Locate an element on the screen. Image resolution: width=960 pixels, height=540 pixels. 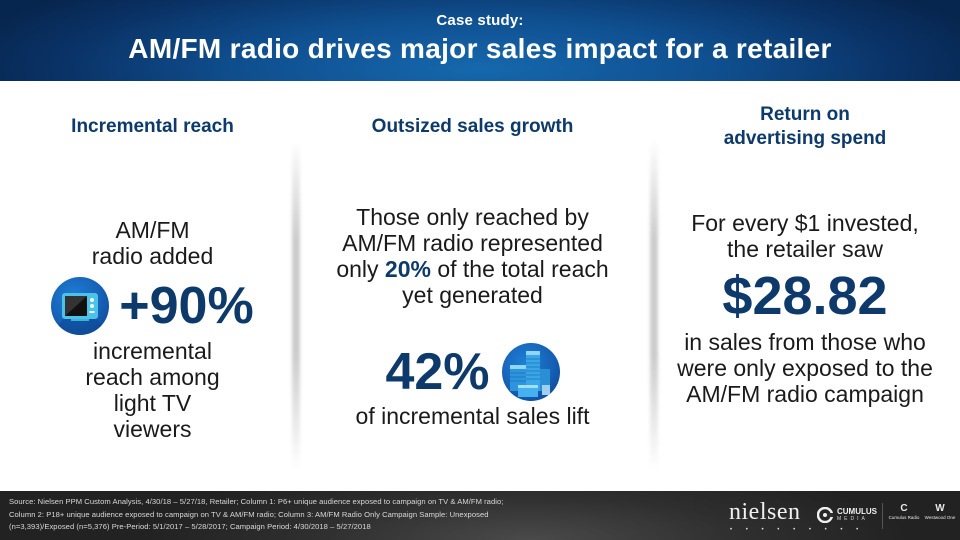
column-heading-line1: Return on is located at coordinates (805, 114).